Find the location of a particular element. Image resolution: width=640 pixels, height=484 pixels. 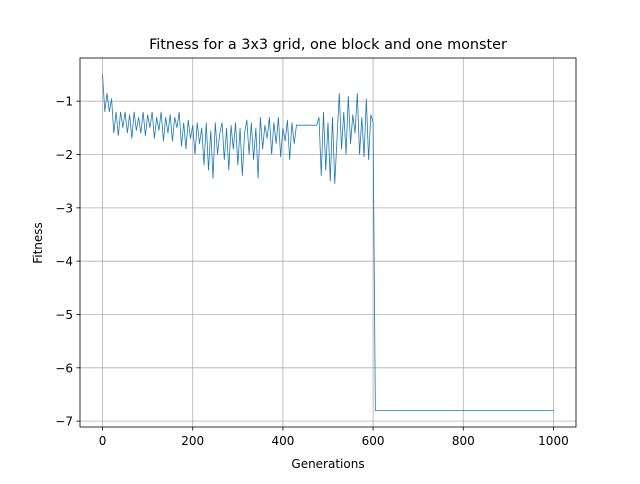

x-tick-label: 600 is located at coordinates (373, 441).